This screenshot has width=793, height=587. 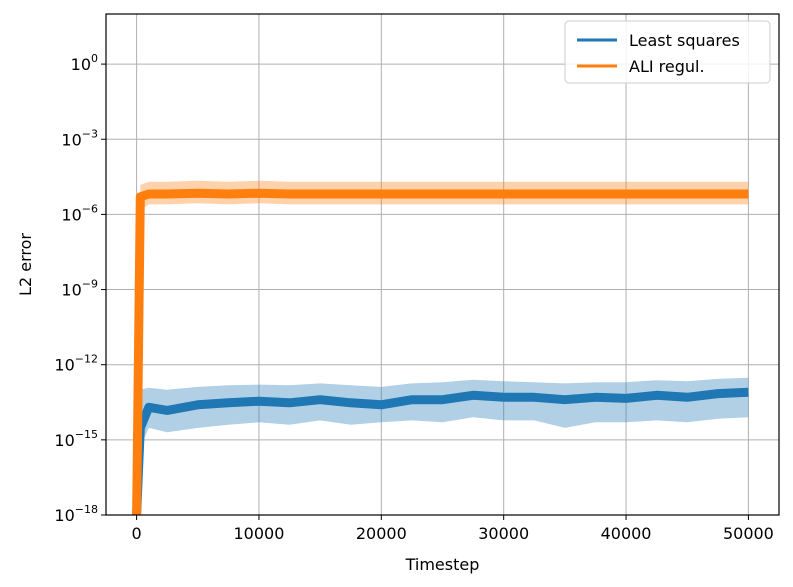 What do you see at coordinates (86, 359) in the screenshot?
I see `y-tick-exponent: −12` at bounding box center [86, 359].